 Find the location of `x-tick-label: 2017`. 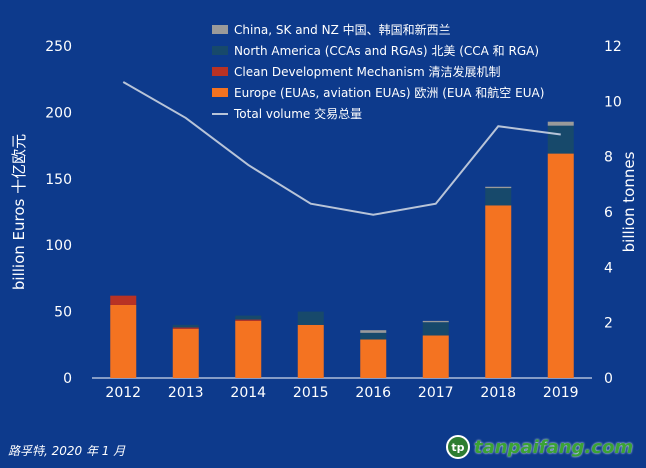

x-tick-label: 2017 is located at coordinates (436, 393).